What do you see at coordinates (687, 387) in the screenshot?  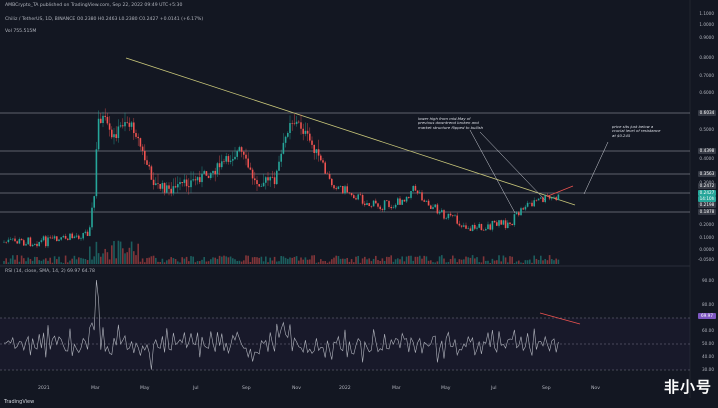 I see `watermark-logo: 非小号` at bounding box center [687, 387].